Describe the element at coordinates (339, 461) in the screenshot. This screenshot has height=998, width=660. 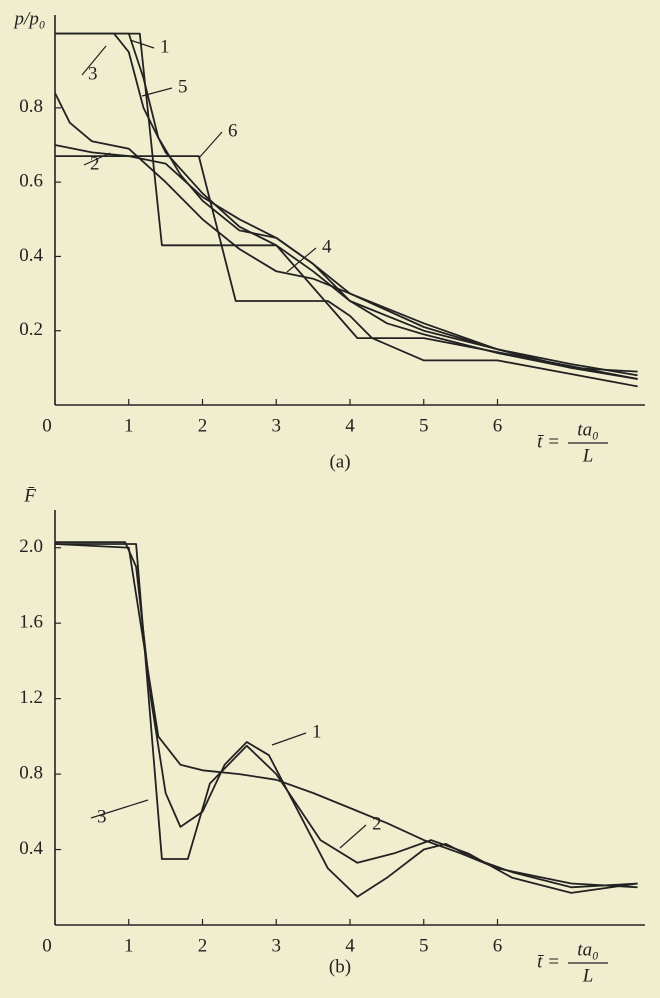
I see `panel-caption: (a)` at that location.